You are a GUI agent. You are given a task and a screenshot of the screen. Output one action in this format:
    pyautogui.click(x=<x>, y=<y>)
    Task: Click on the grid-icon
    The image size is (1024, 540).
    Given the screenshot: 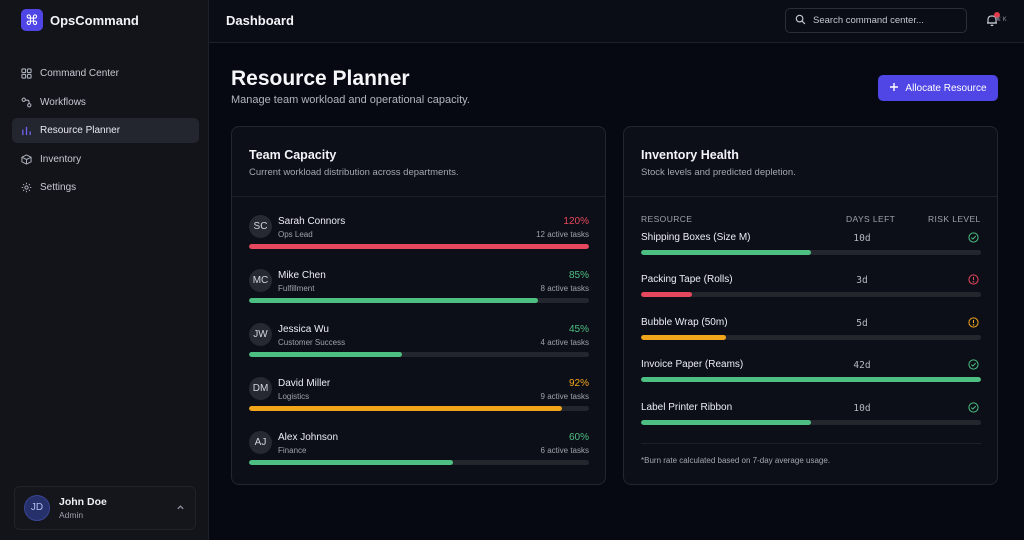 What is the action you would take?
    pyautogui.click(x=26, y=73)
    